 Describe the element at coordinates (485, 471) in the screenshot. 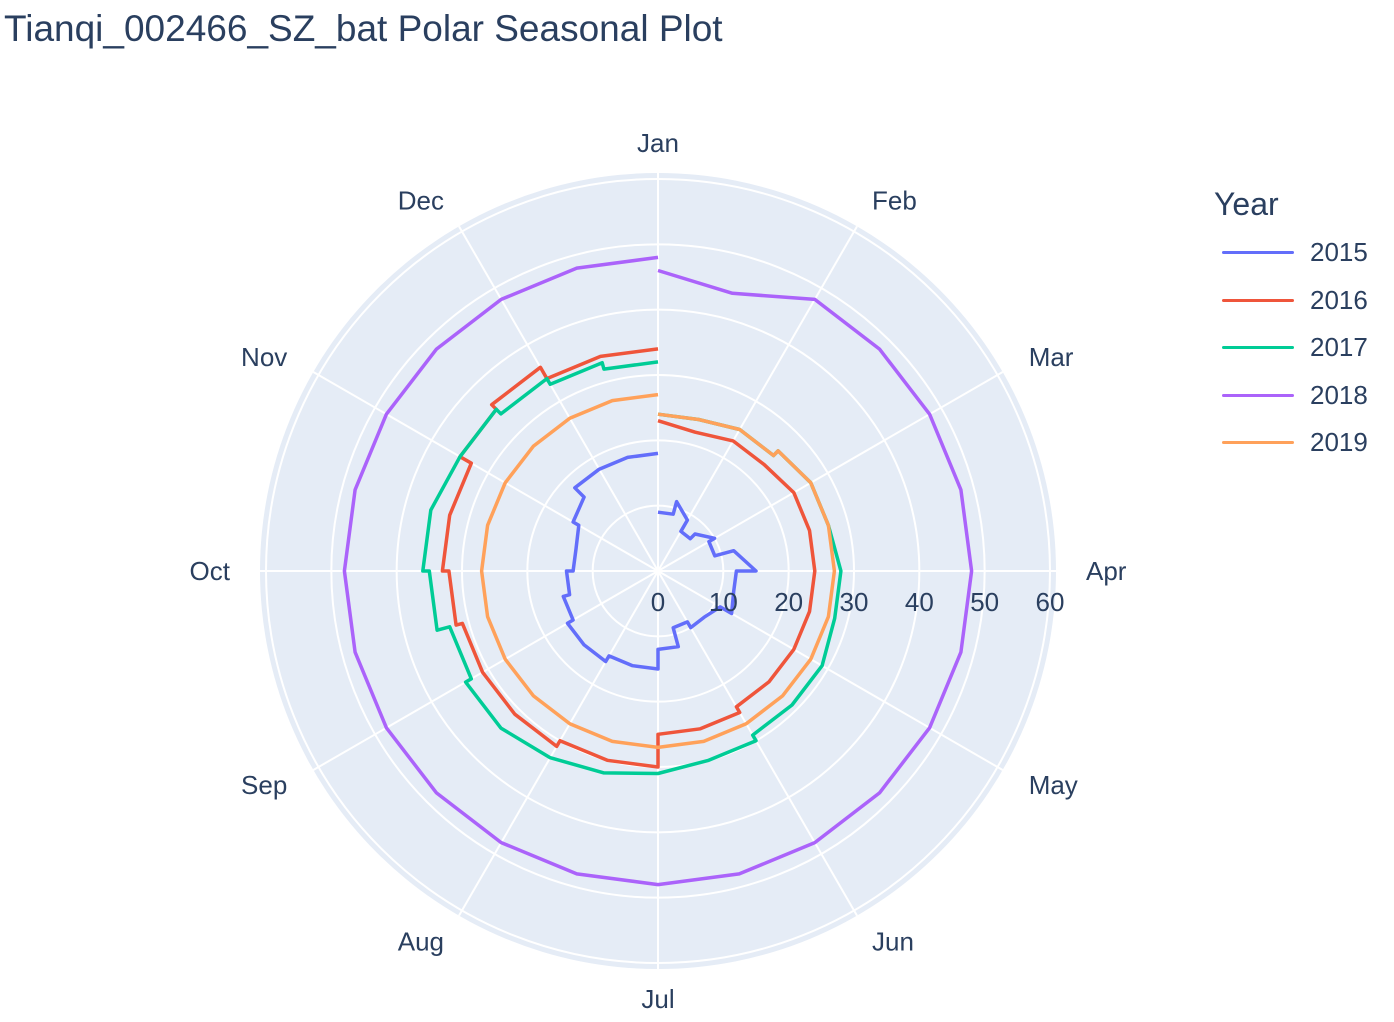

I see `angular-grid-line-nov` at that location.